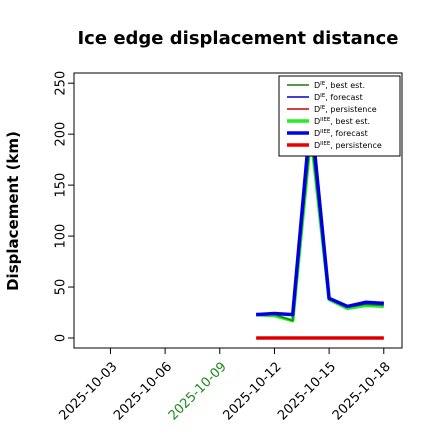 Image resolution: width=440 pixels, height=440 pixels. Describe the element at coordinates (348, 145) in the screenshot. I see `legend-entry: DIIEE, persistence` at that location.